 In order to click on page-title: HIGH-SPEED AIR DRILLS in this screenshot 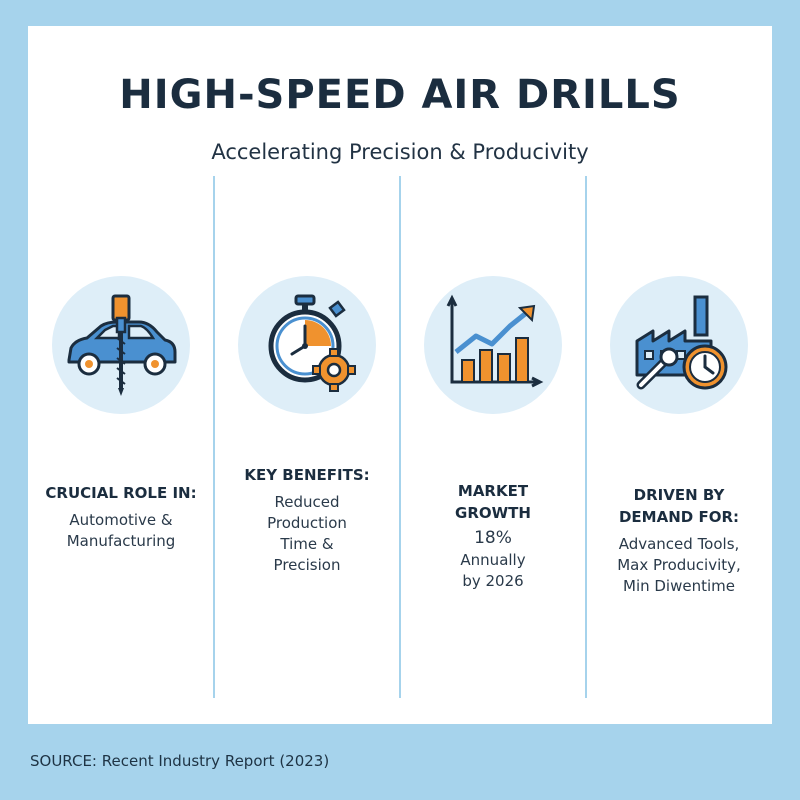, I will do `click(400, 95)`.